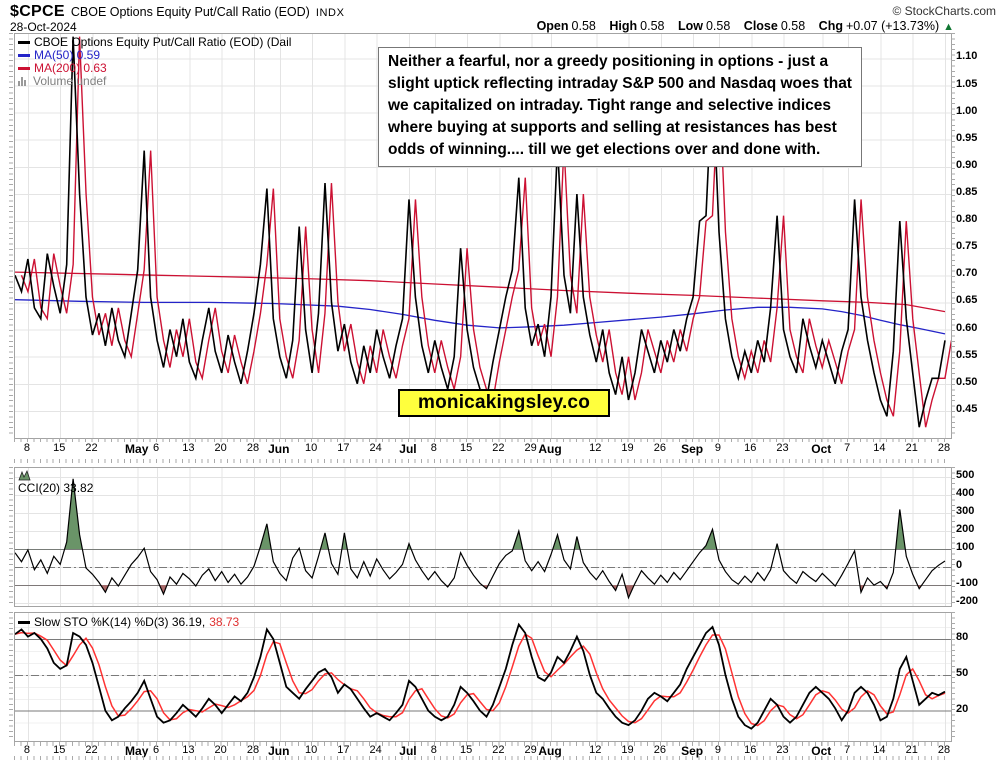 This screenshot has height=766, width=1004. I want to click on chg-label: Chg, so click(830, 26).